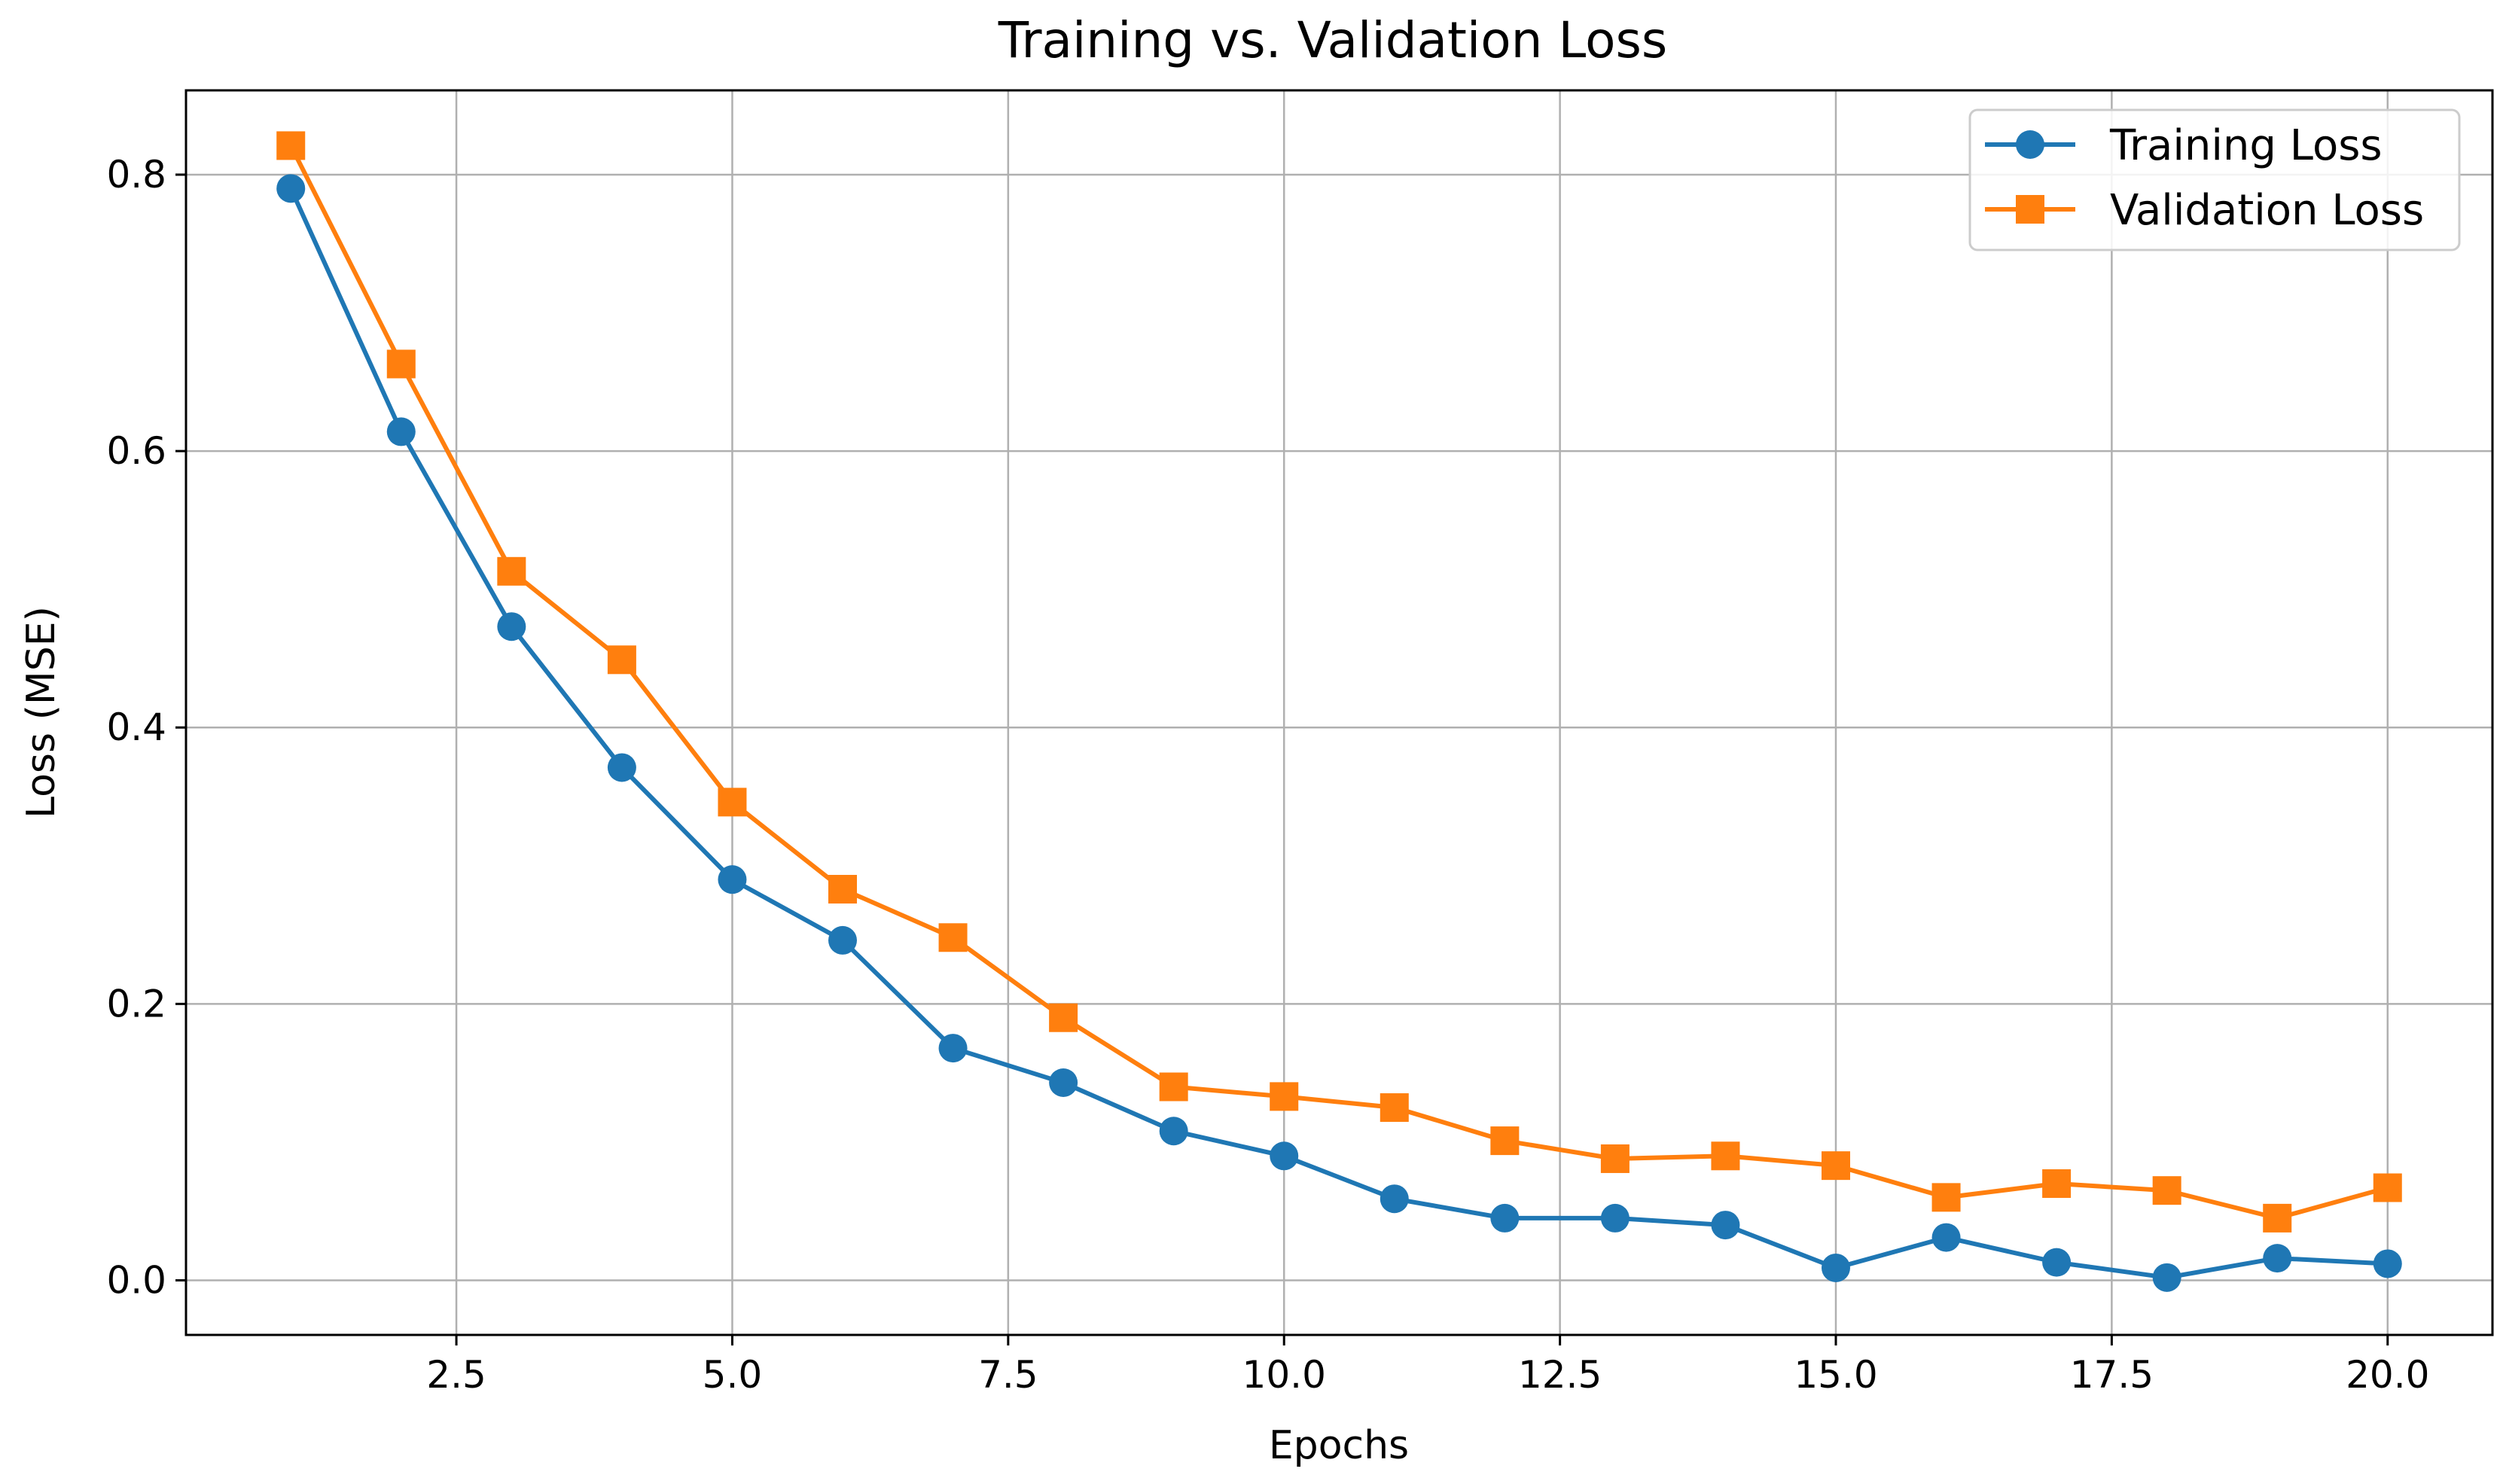  What do you see at coordinates (136, 1003) in the screenshot?
I see `y-tick-label: 0.2` at bounding box center [136, 1003].